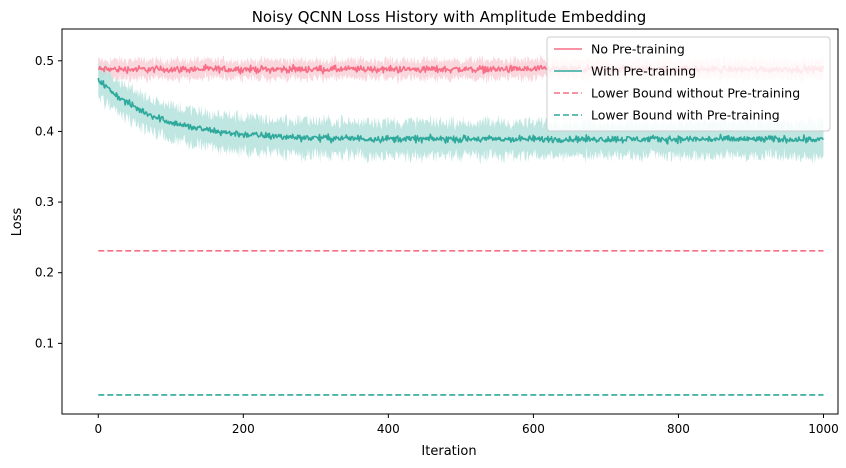 This screenshot has height=468, width=846. I want to click on y-axis: 0.1 0.2 0.3 0.4 0.5, so click(48, 202).